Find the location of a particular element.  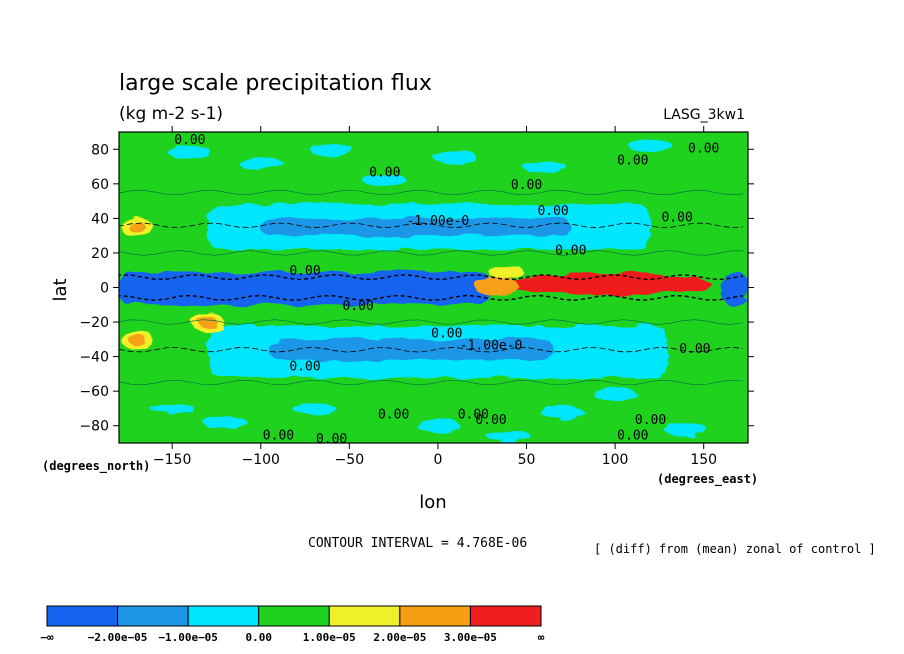

run-label: LASG_3kw1 is located at coordinates (704, 115).